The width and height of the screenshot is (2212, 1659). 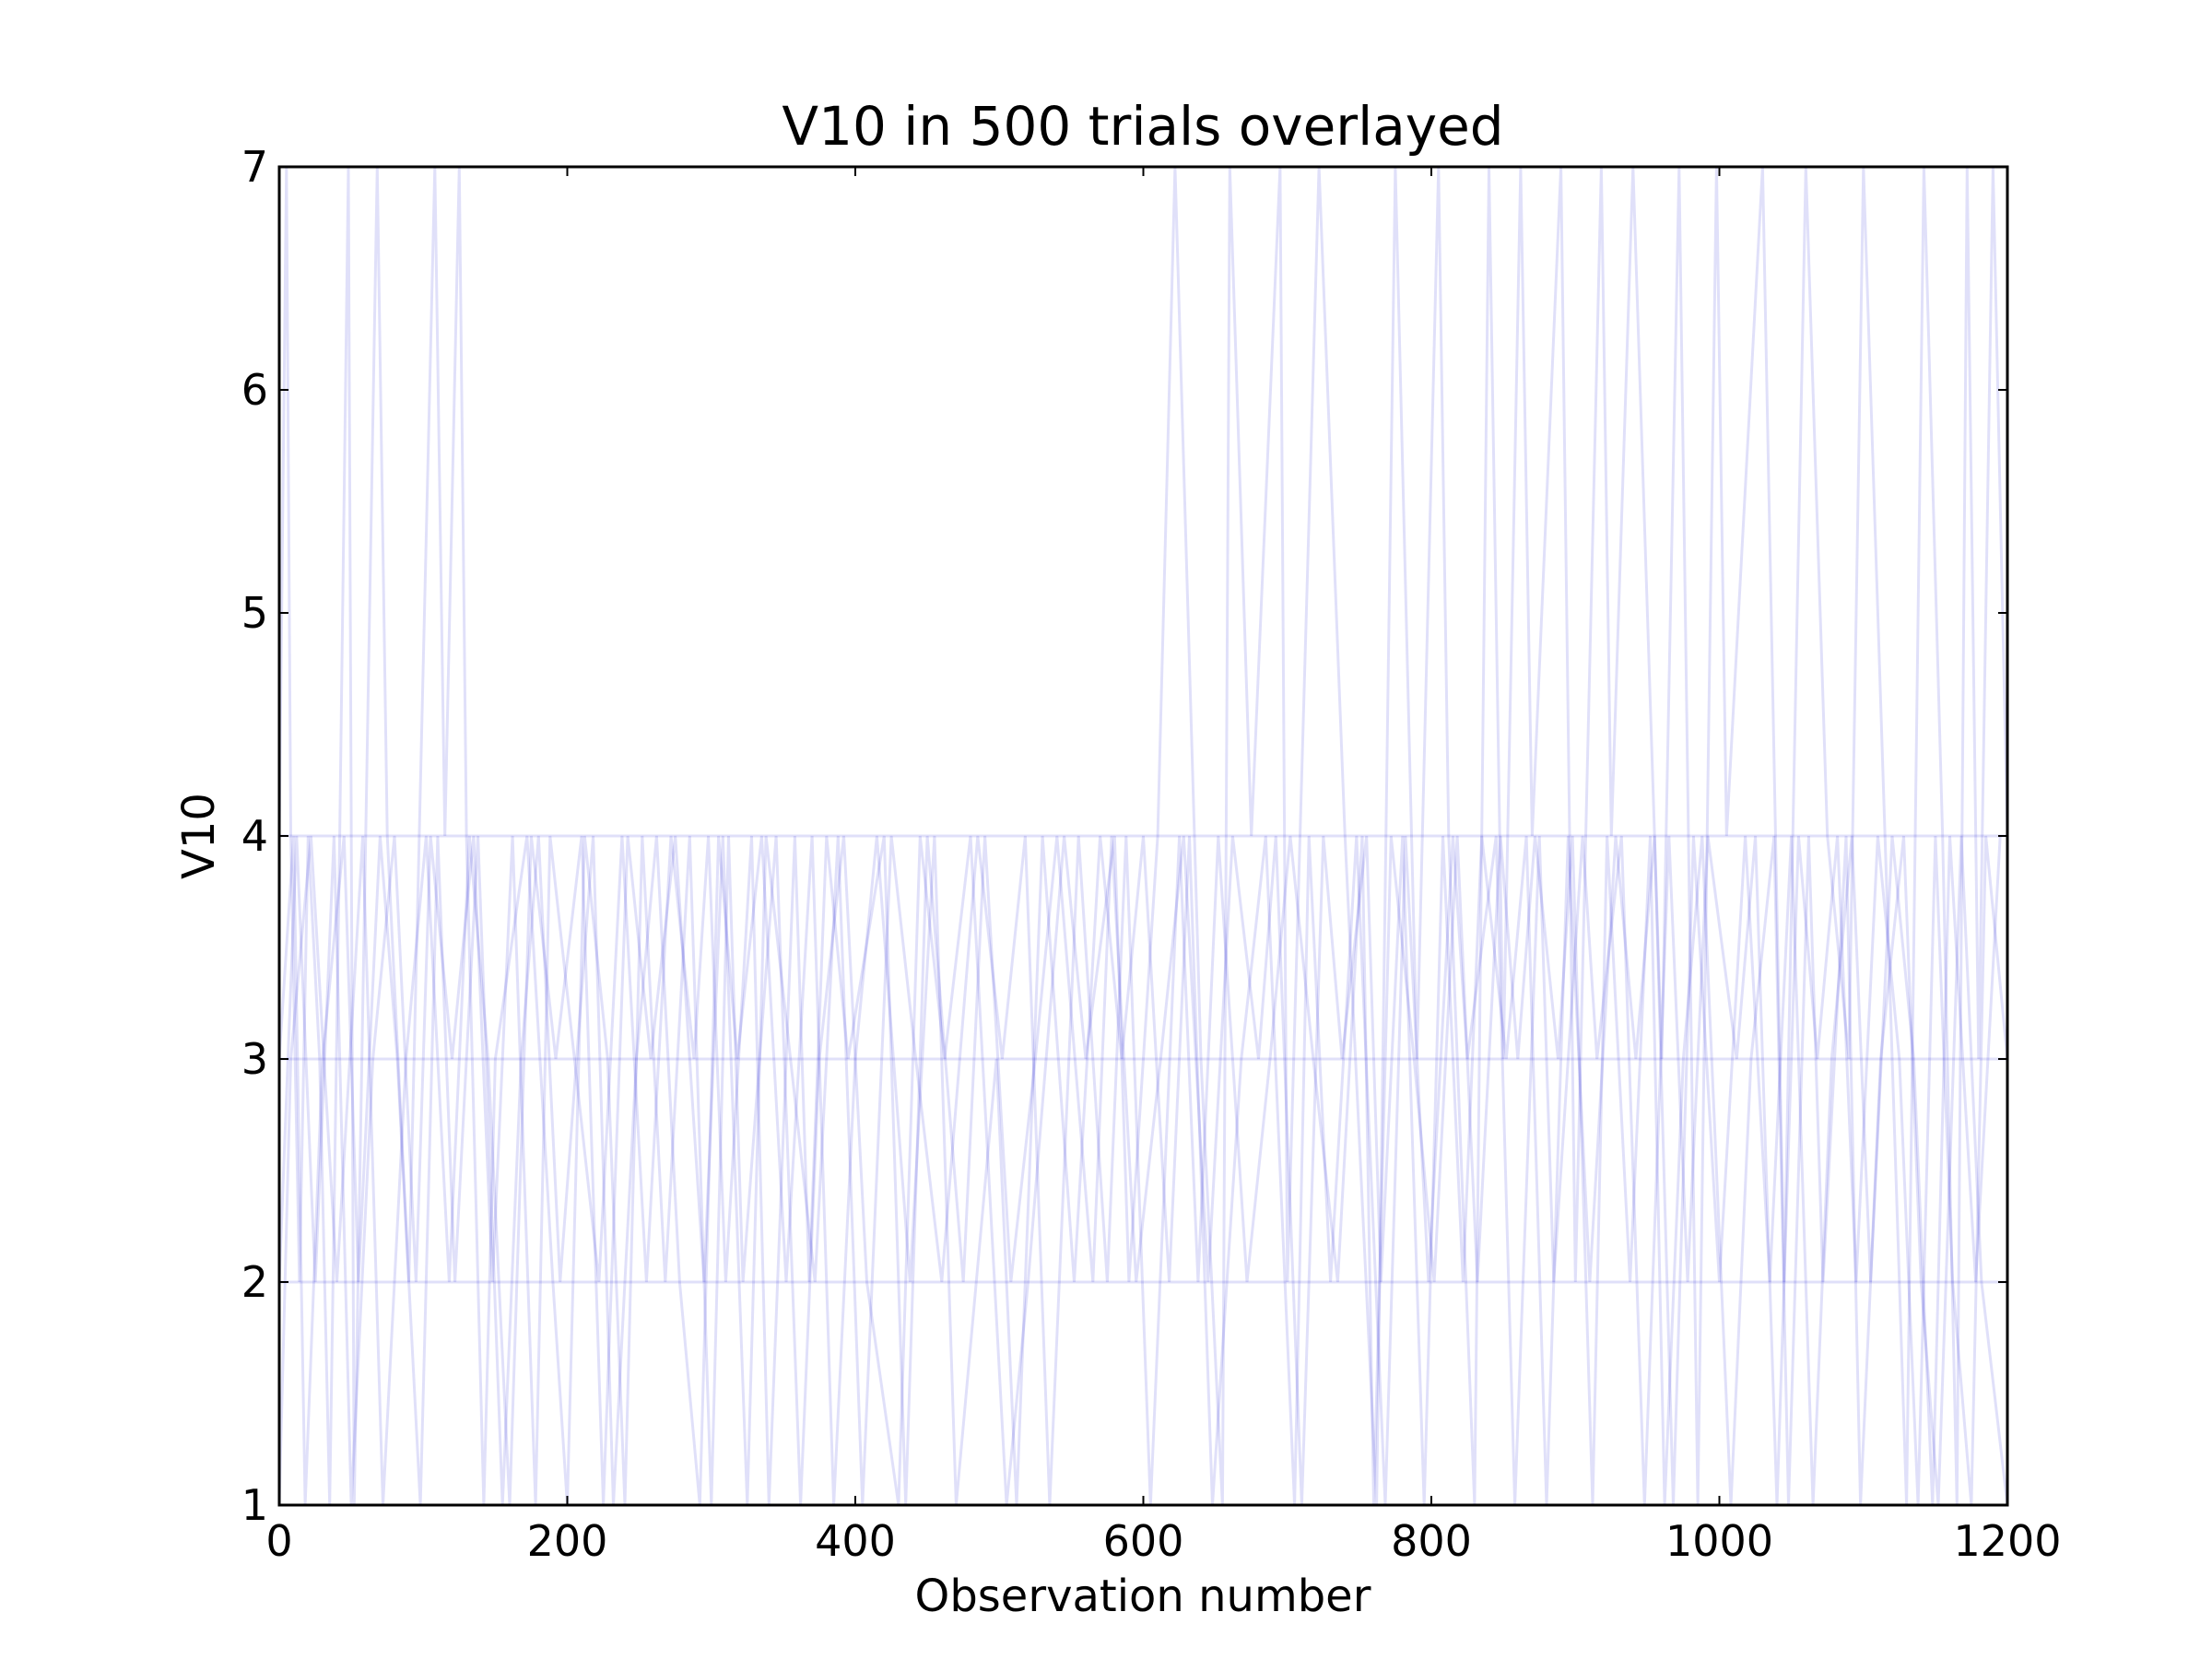 I want to click on x-axis-label: Observation number, so click(x=1143, y=1596).